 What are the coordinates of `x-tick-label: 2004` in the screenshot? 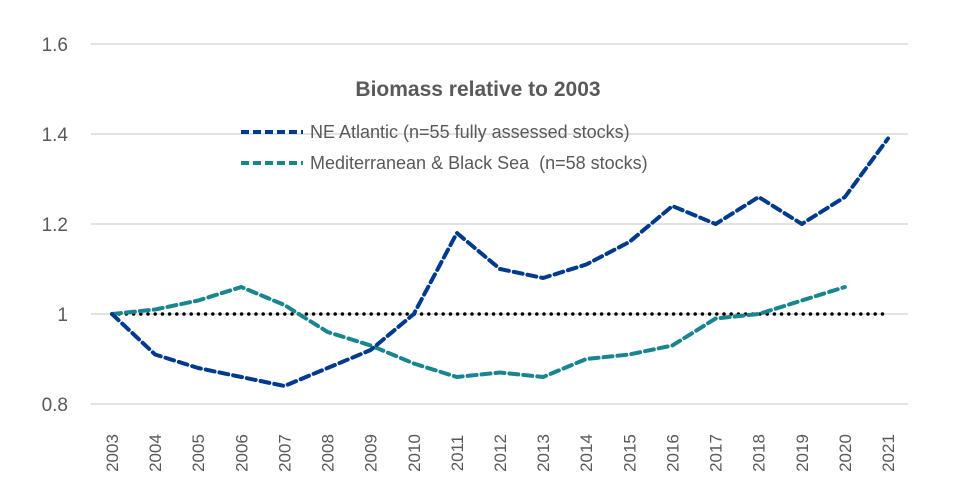 It's located at (155, 453).